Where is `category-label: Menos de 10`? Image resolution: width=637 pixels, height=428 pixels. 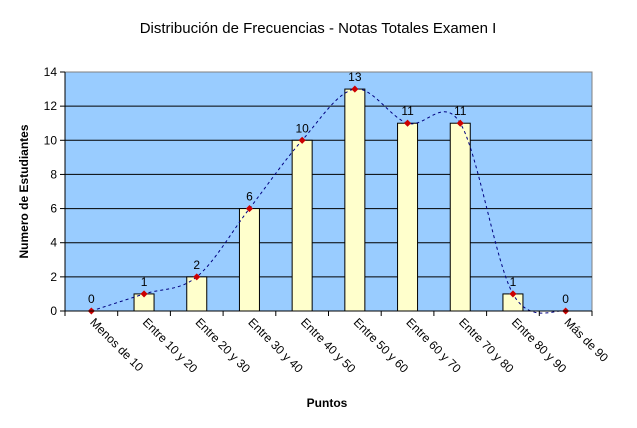 category-label: Menos de 10 is located at coordinates (116, 344).